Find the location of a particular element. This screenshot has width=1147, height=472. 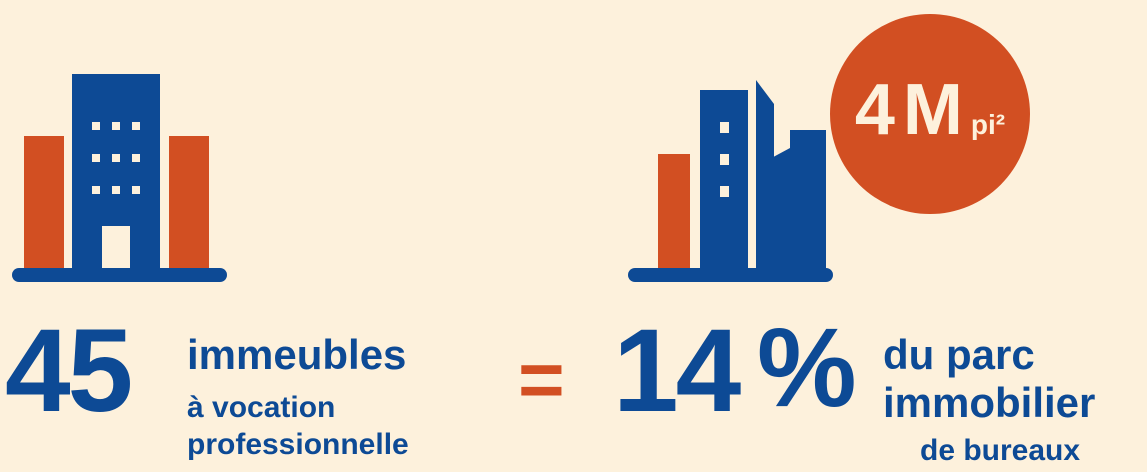

city-buildings-icon is located at coordinates (730, 180).